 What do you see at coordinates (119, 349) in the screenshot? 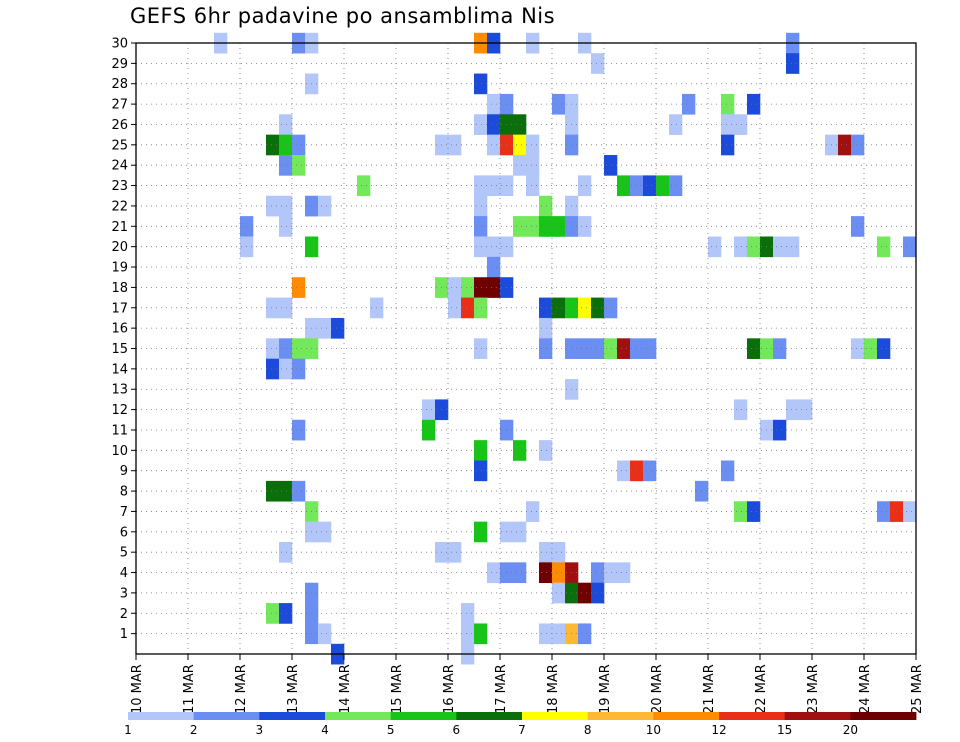
I see `y-tick-label: 15` at bounding box center [119, 349].